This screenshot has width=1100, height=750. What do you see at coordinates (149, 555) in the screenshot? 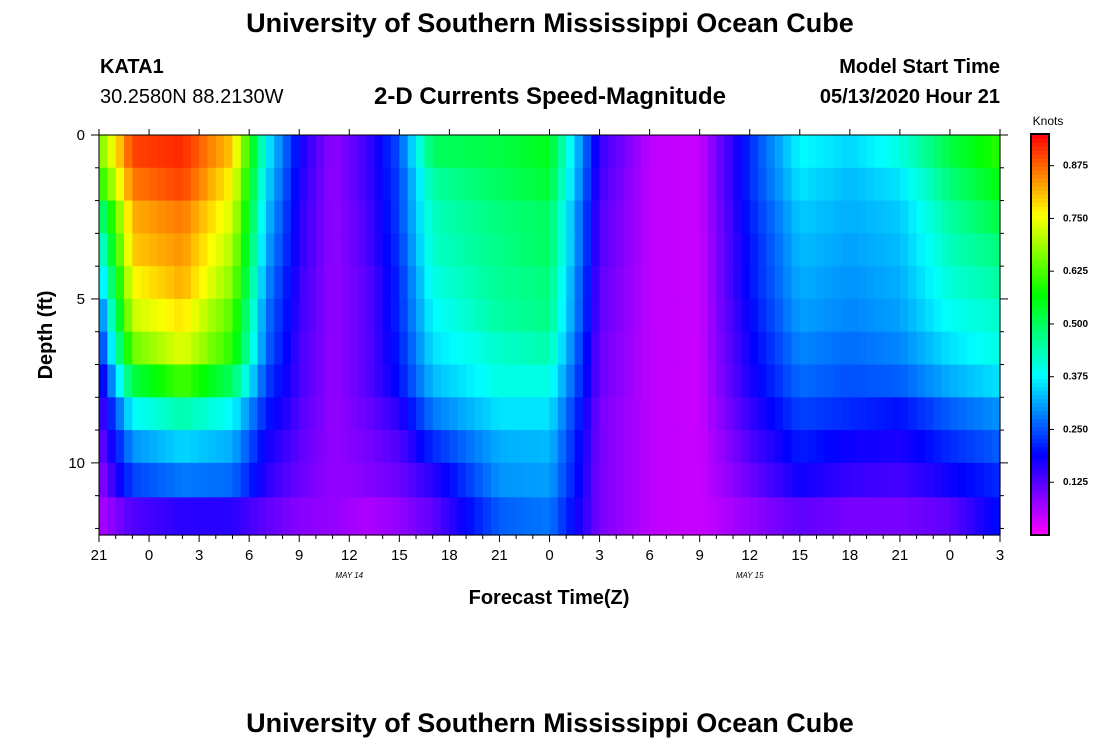
I see `x-tick-label: 0` at bounding box center [149, 555].